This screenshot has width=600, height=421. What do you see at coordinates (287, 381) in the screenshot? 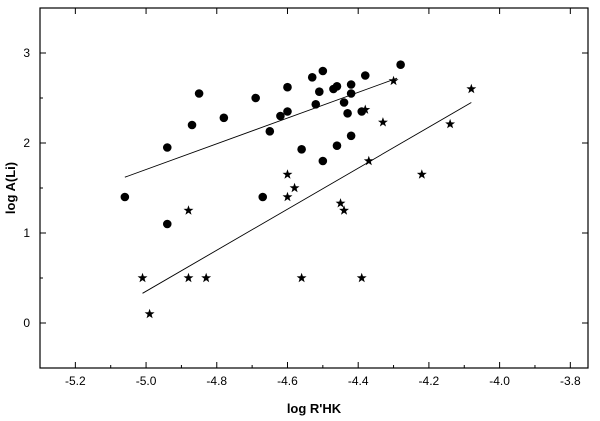
I see `x-tick-label: -4.6` at bounding box center [287, 381].